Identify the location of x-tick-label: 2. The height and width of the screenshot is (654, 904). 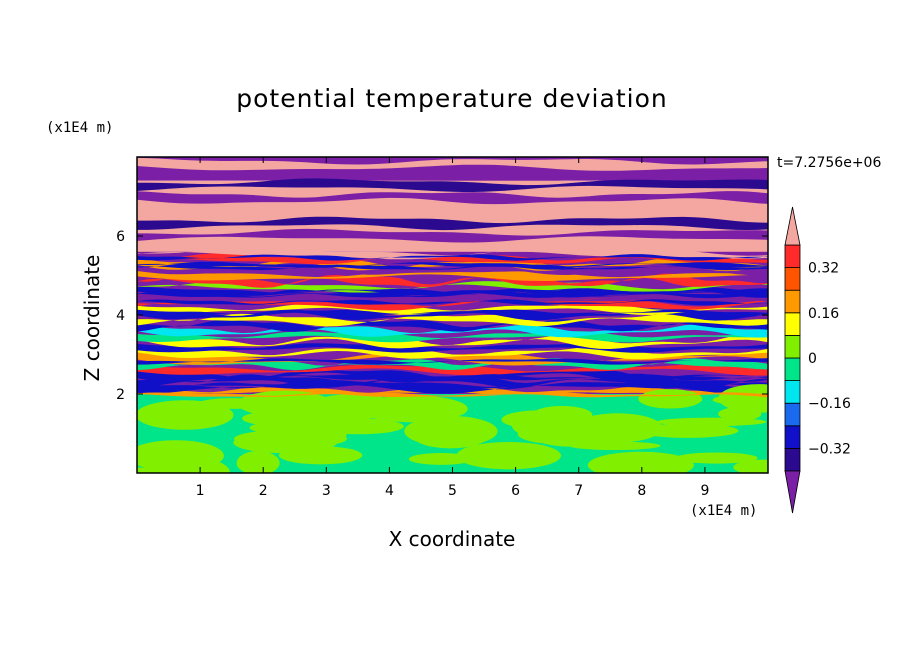
(263, 491).